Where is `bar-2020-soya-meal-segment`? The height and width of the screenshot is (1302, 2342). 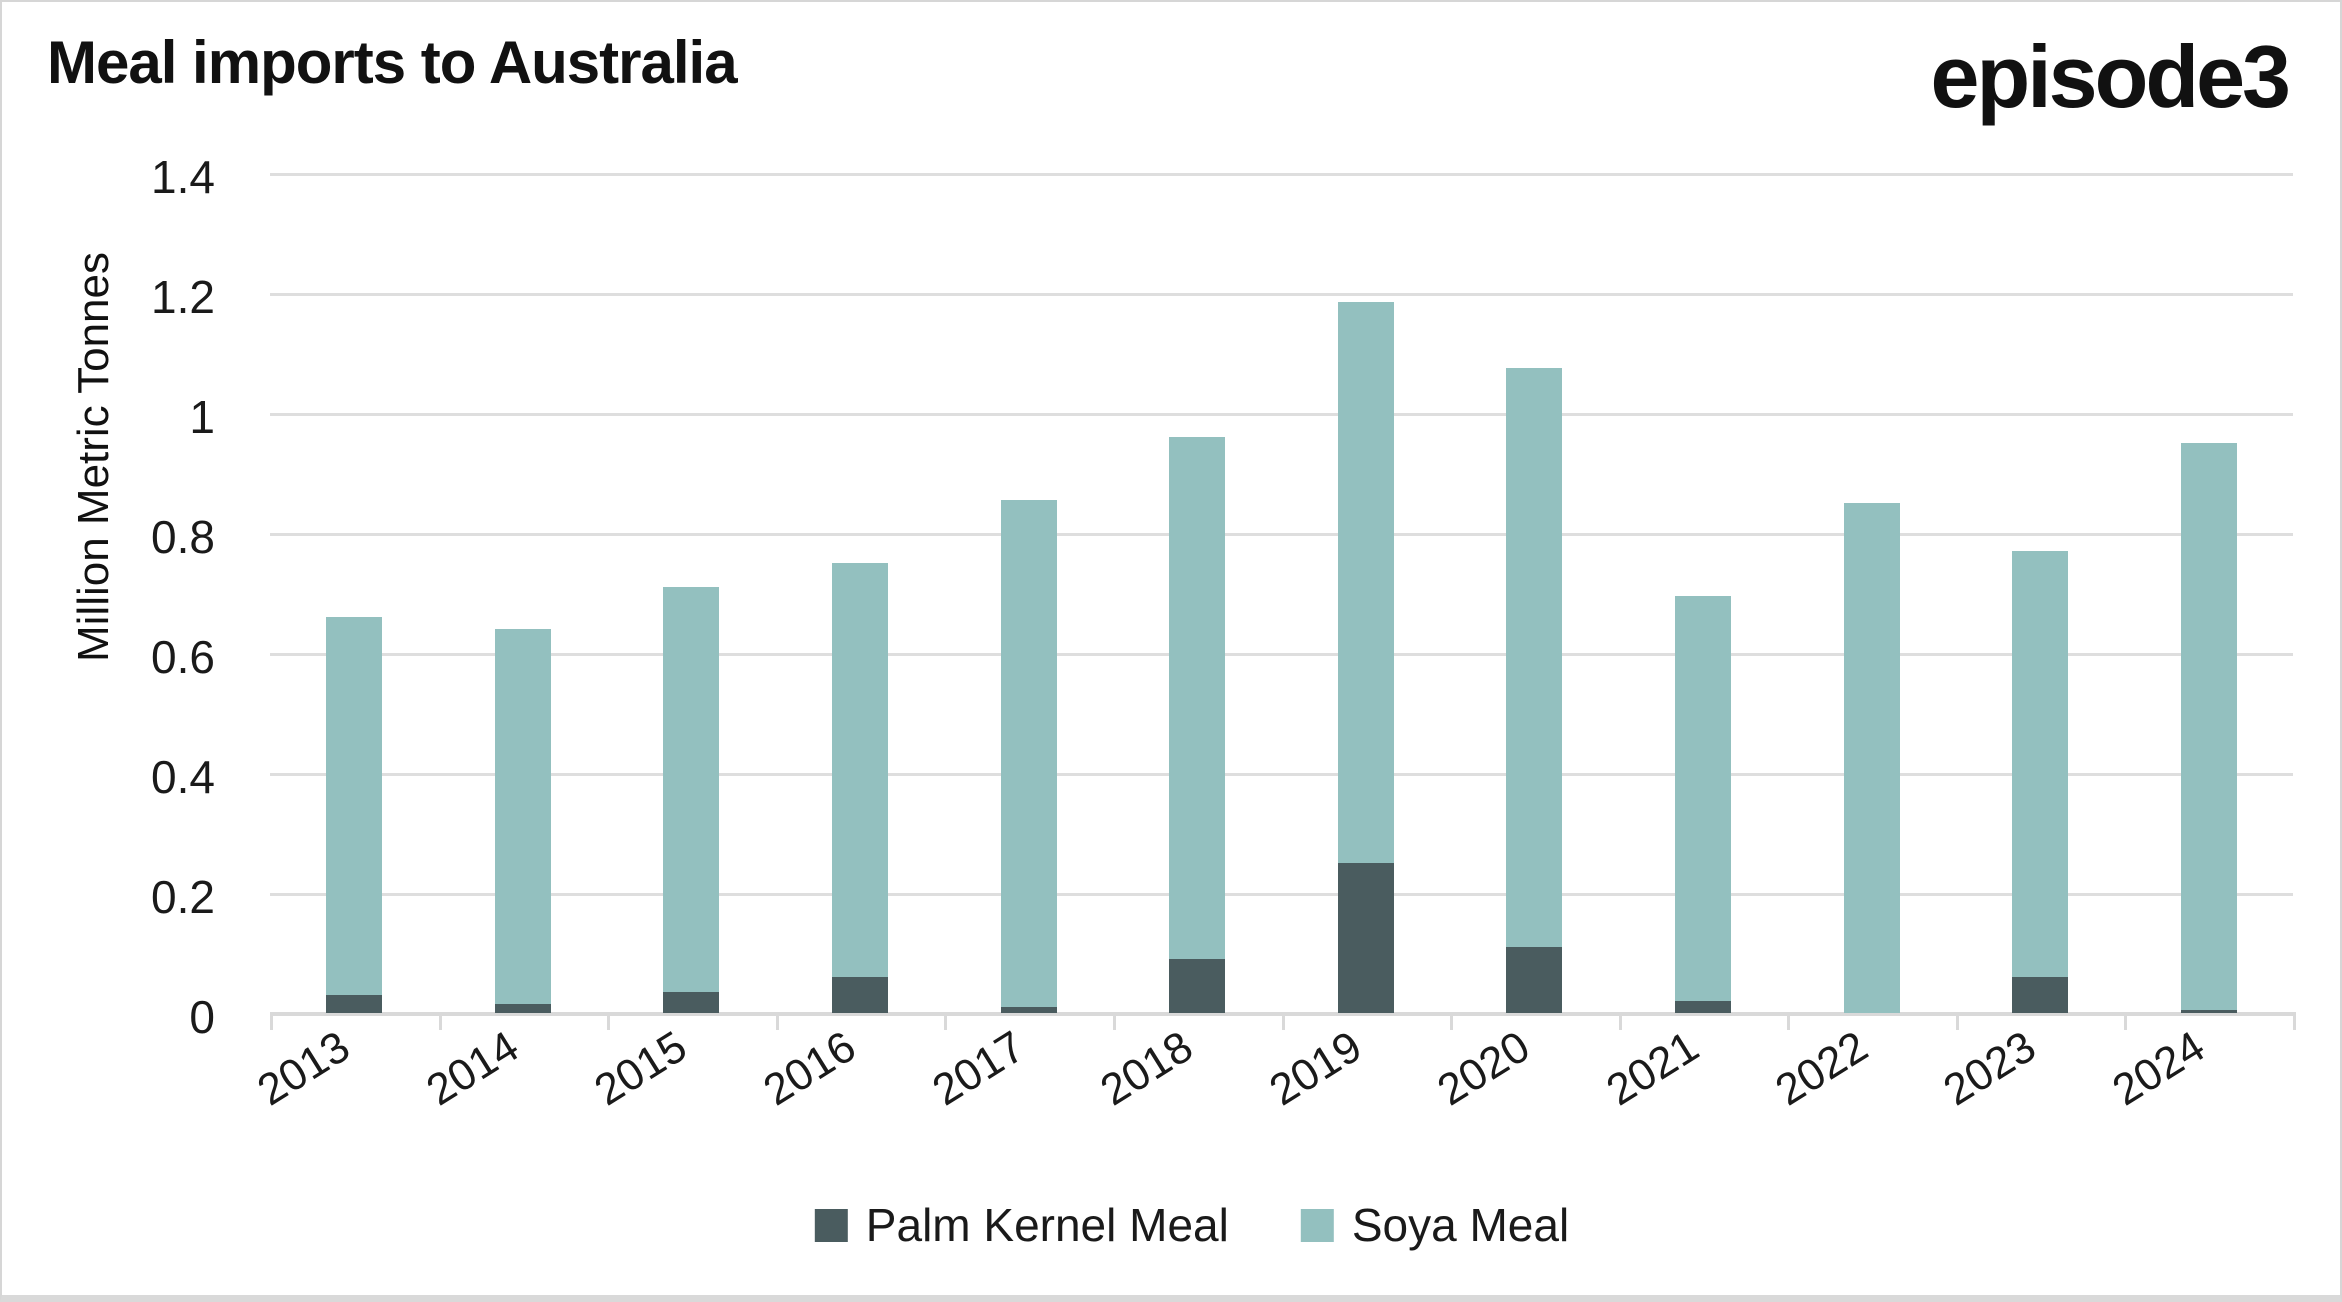
bar-2020-soya-meal-segment is located at coordinates (1534, 657).